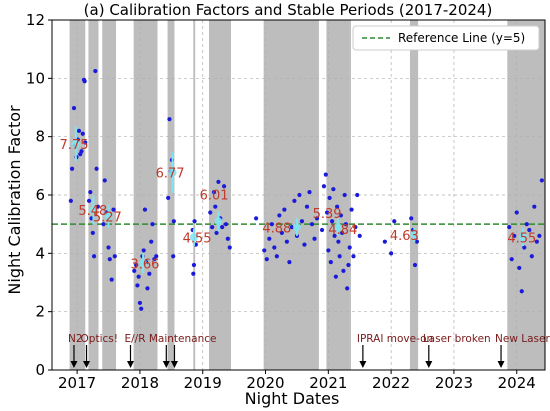 The height and width of the screenshot is (411, 550). What do you see at coordinates (521, 238) in the screenshot?
I see `stable-value-label-11: 4.55` at bounding box center [521, 238].